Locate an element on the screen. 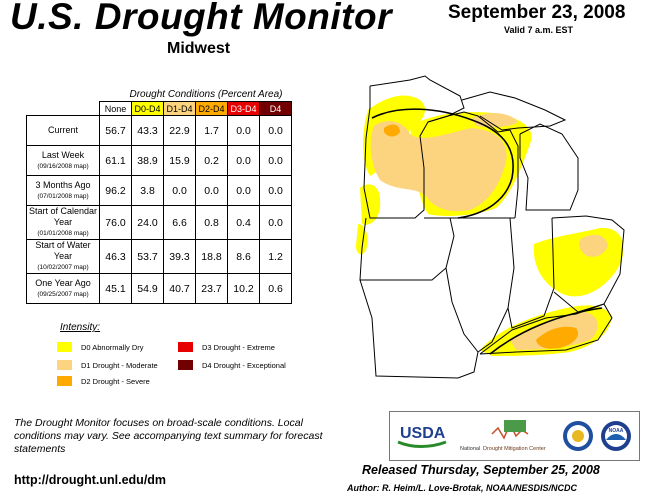 This screenshot has width=670, height=498. table-cell: 54.9 is located at coordinates (147, 288).